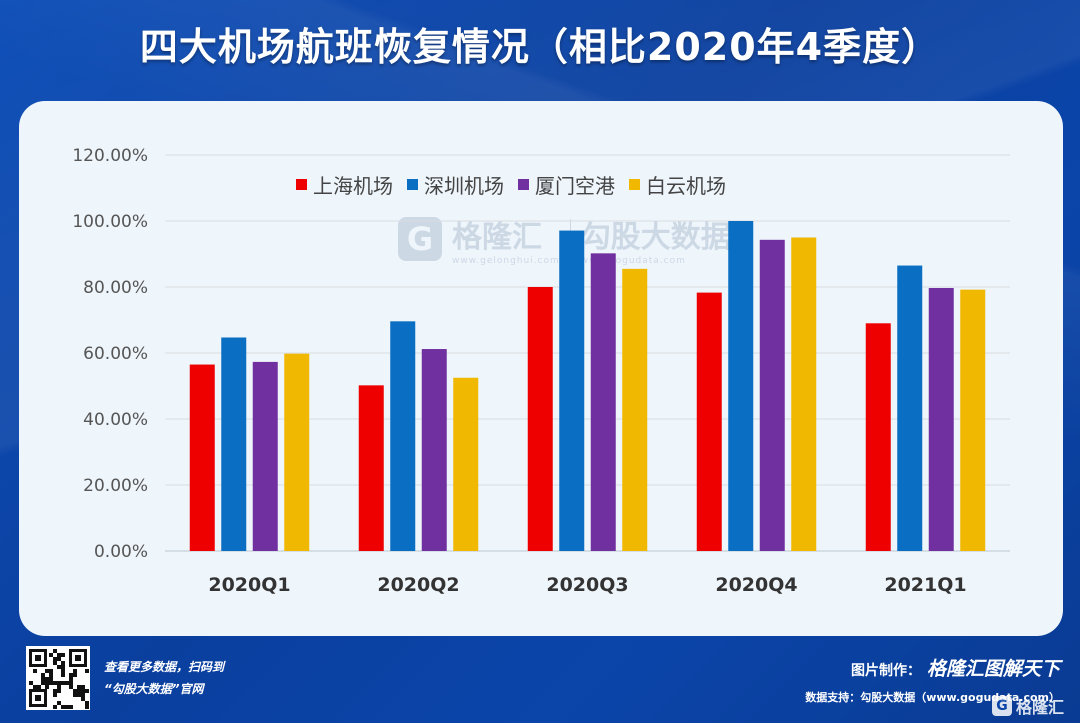 This screenshot has height=723, width=1080. I want to click on legend-label: 深圳机场, so click(464, 186).